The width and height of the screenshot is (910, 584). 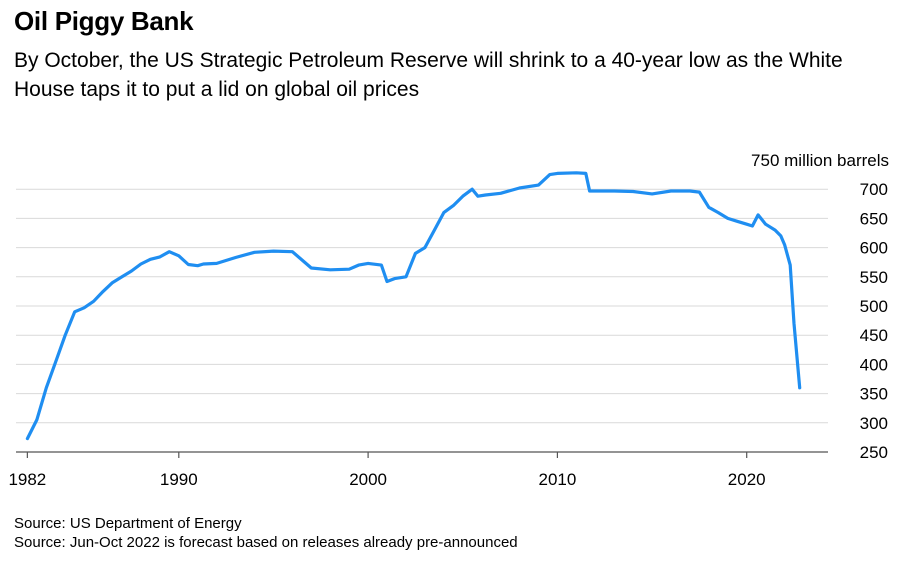 I want to click on source-note: Source: US Department of Energy, so click(x=128, y=523).